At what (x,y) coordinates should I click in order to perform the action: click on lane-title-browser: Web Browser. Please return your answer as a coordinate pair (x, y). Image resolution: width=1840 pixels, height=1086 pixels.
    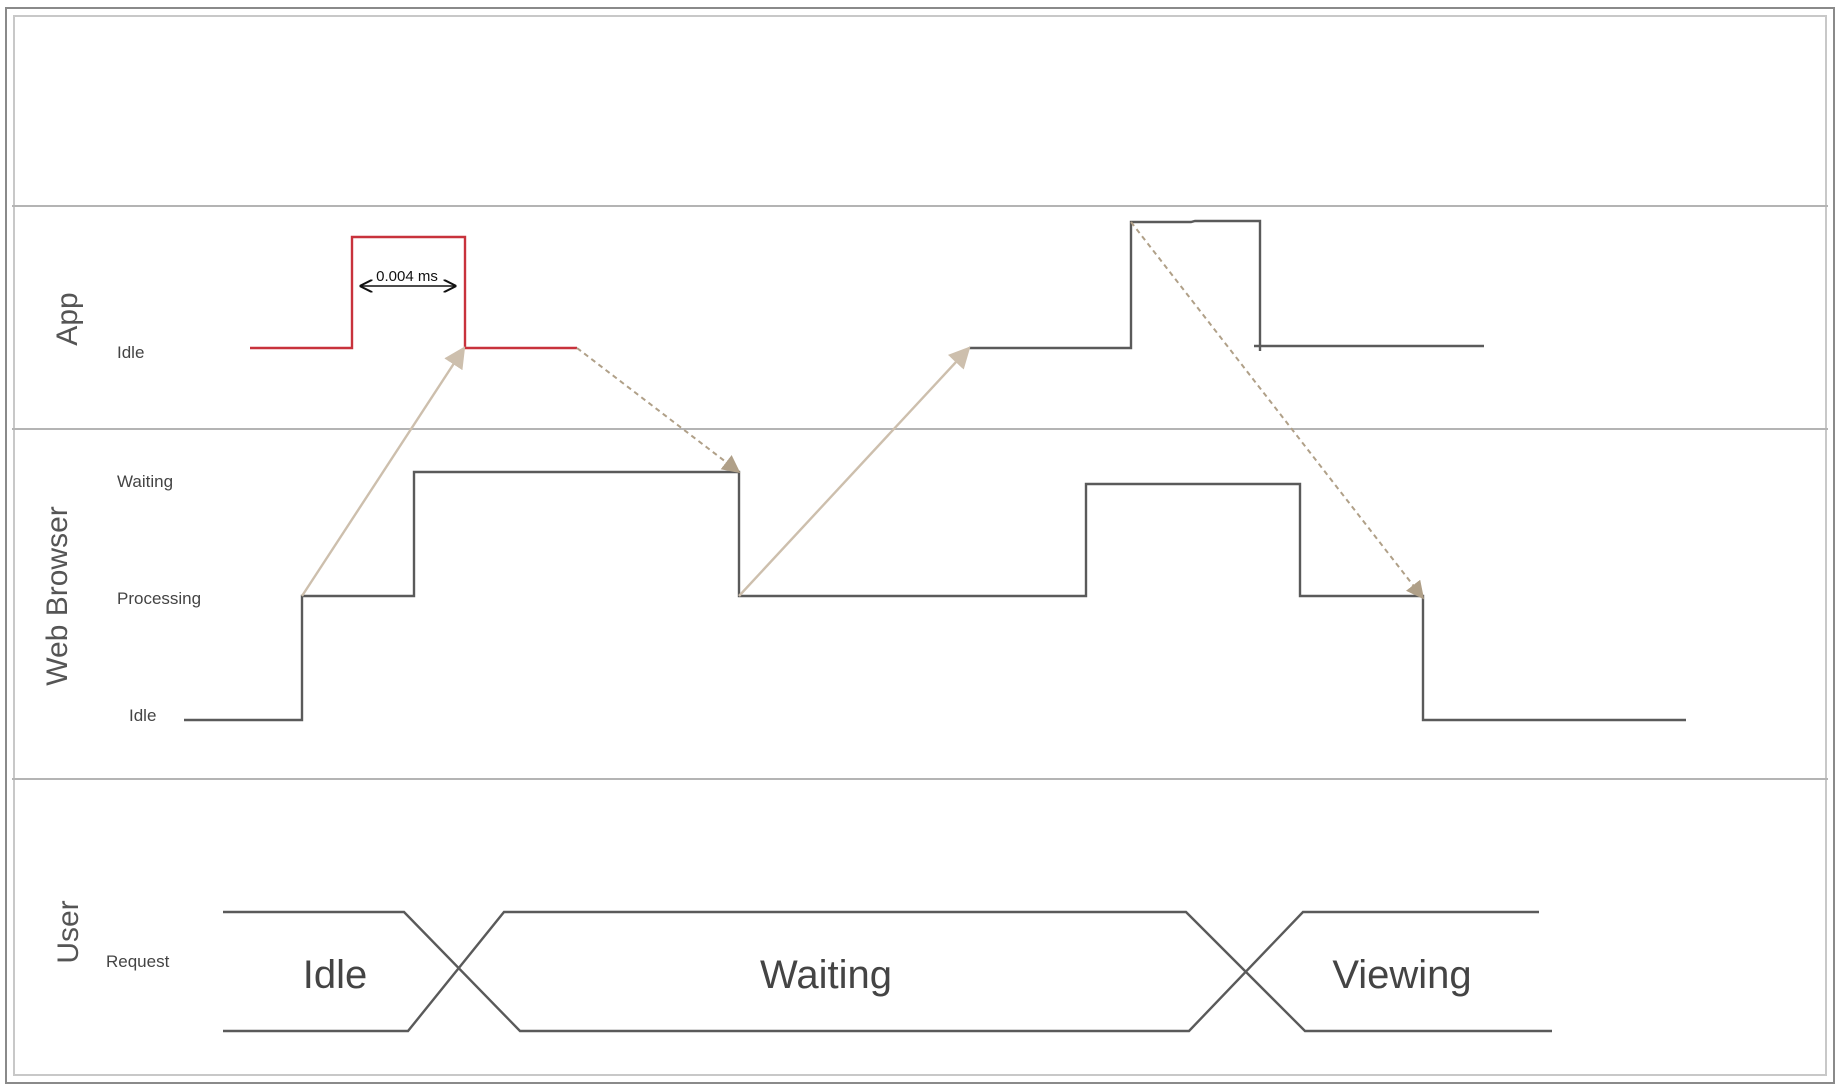
    Looking at the image, I should click on (57, 596).